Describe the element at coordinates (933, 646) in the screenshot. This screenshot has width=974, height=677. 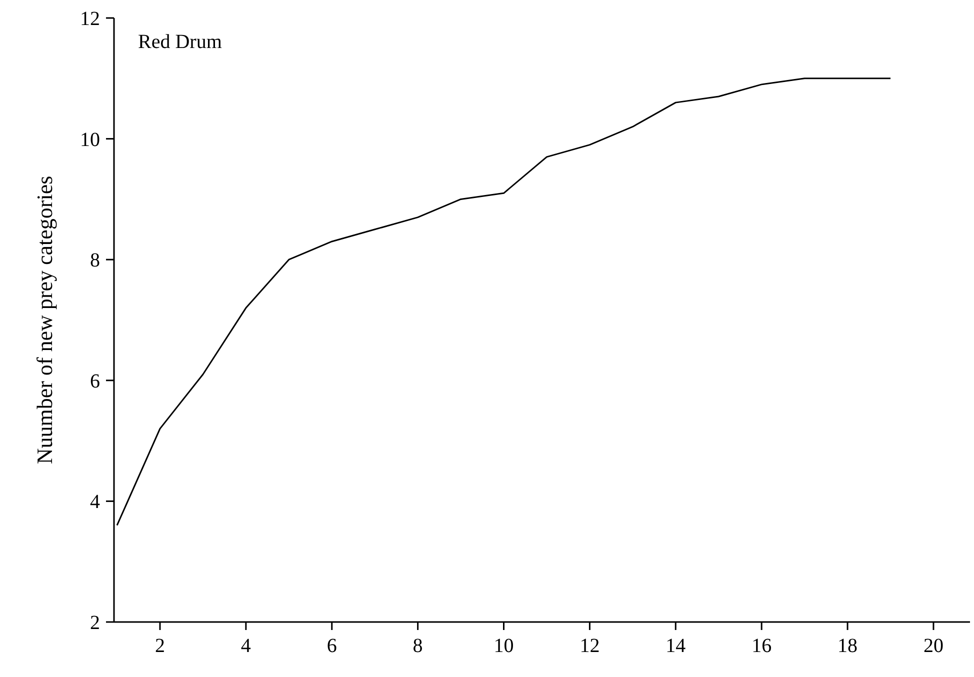
I see `x-tick-label: 20` at that location.